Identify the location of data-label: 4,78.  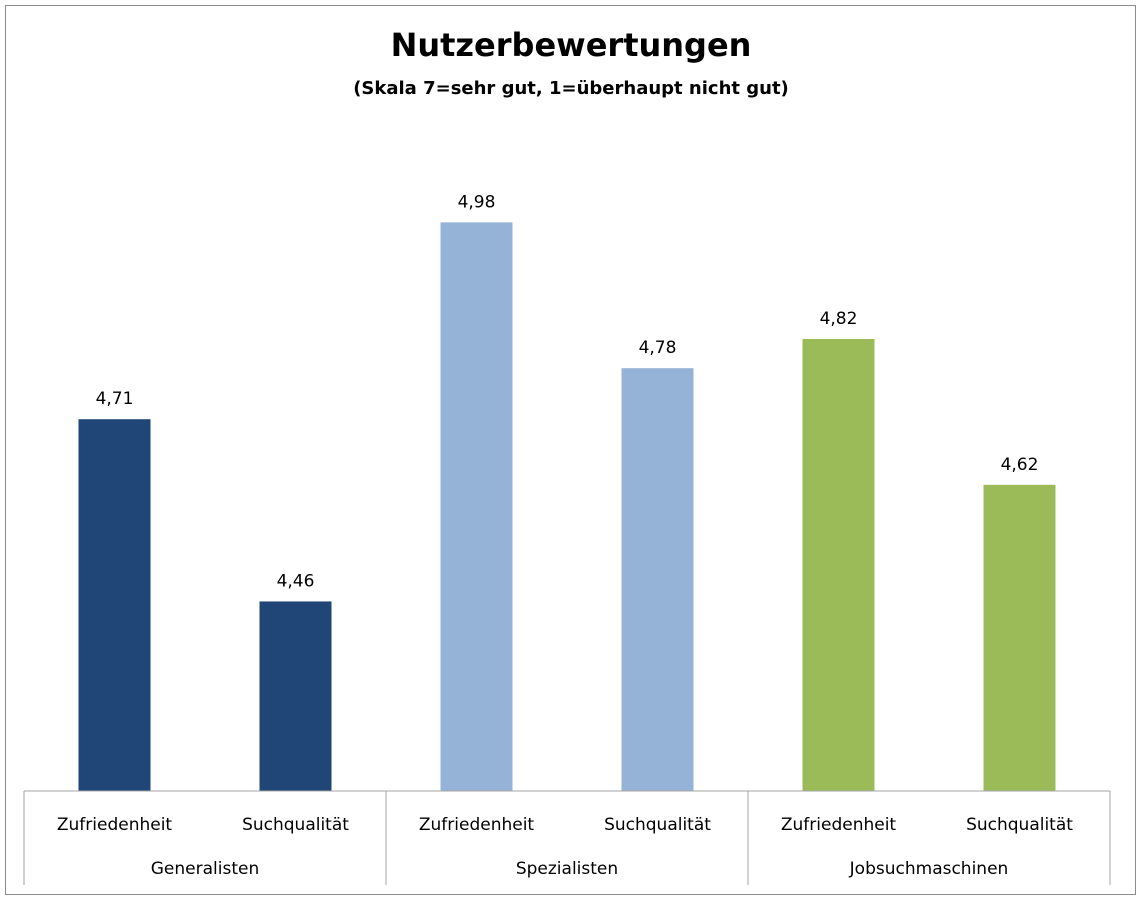
(658, 348).